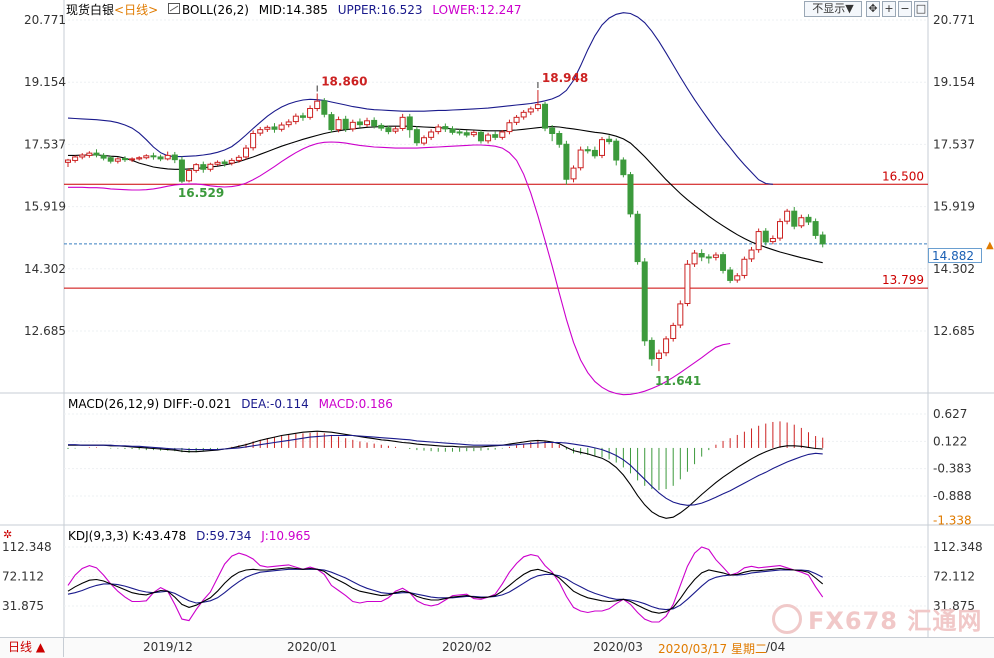 The image size is (994, 658). What do you see at coordinates (344, 82) in the screenshot?
I see `extreme-label: 18.860` at bounding box center [344, 82].